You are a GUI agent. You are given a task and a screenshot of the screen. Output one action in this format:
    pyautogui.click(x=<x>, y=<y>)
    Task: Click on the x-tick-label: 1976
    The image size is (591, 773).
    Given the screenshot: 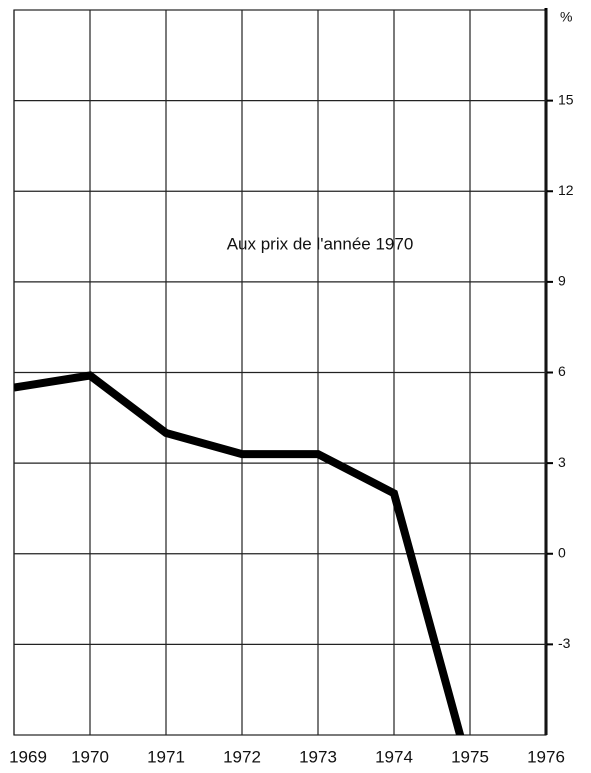 What is the action you would take?
    pyautogui.click(x=546, y=756)
    